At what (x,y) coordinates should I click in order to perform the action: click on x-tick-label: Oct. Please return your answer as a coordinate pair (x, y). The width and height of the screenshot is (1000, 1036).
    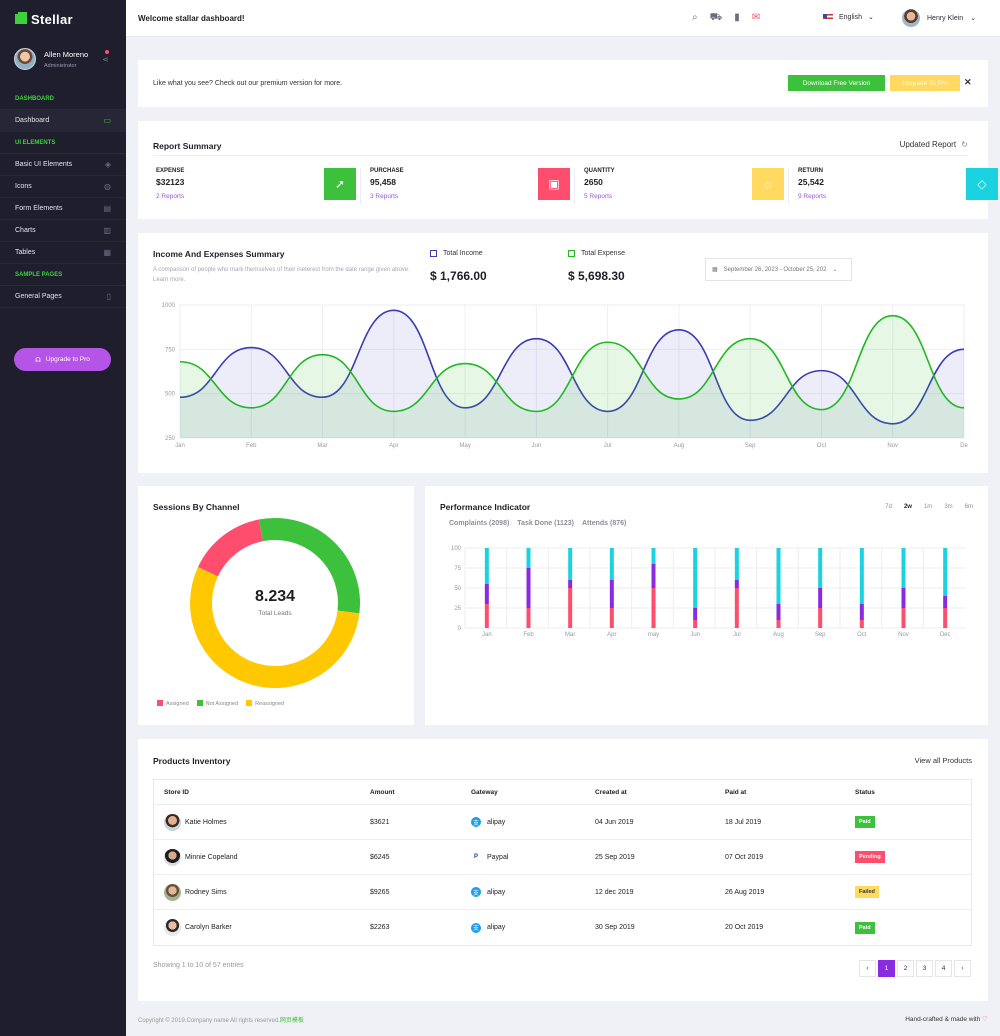
    Looking at the image, I should click on (822, 446).